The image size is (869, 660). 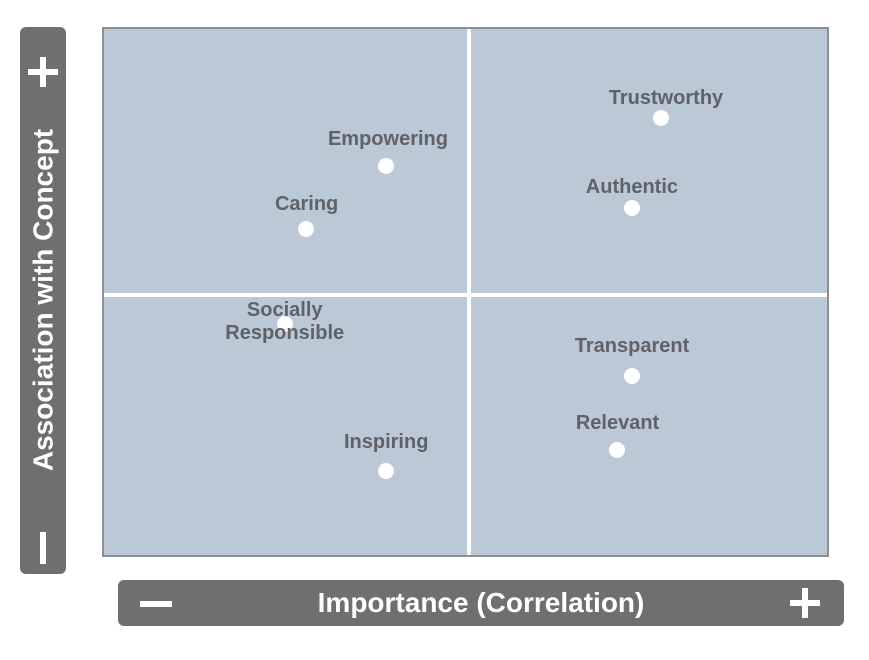 I want to click on point-socially-responsible, so click(x=284, y=323).